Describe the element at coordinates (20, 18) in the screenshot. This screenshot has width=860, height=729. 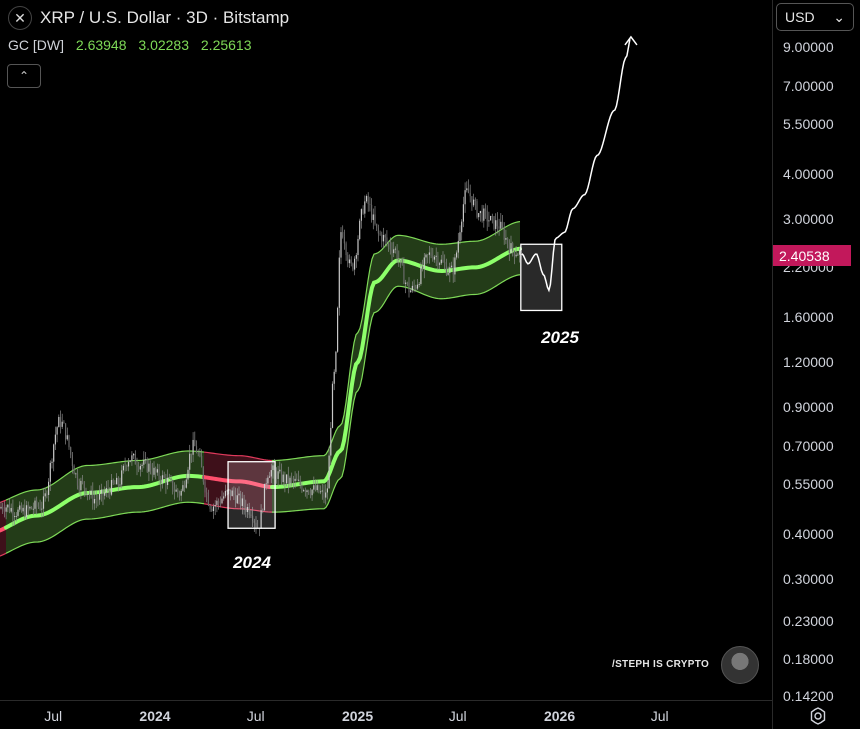
I see `close-icon: ✕` at that location.